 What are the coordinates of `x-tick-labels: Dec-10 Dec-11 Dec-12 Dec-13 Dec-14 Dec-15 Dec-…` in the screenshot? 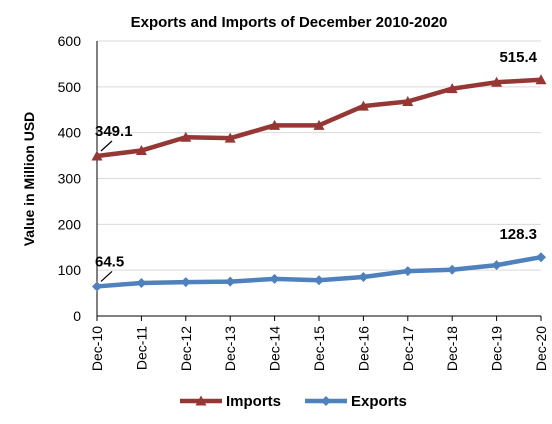 It's located at (319, 348).